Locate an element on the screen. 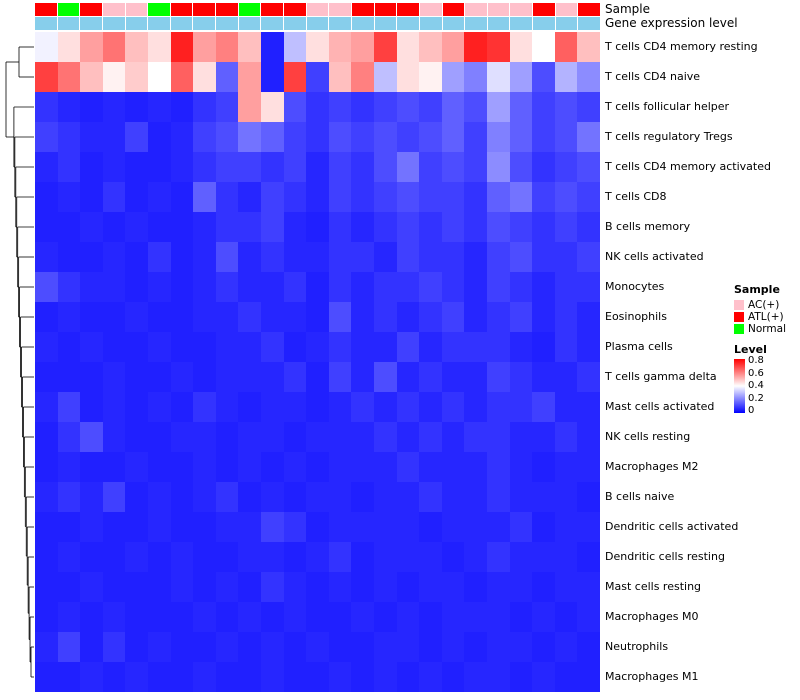 The image size is (800, 700). row-label: B cells naive is located at coordinates (640, 496).